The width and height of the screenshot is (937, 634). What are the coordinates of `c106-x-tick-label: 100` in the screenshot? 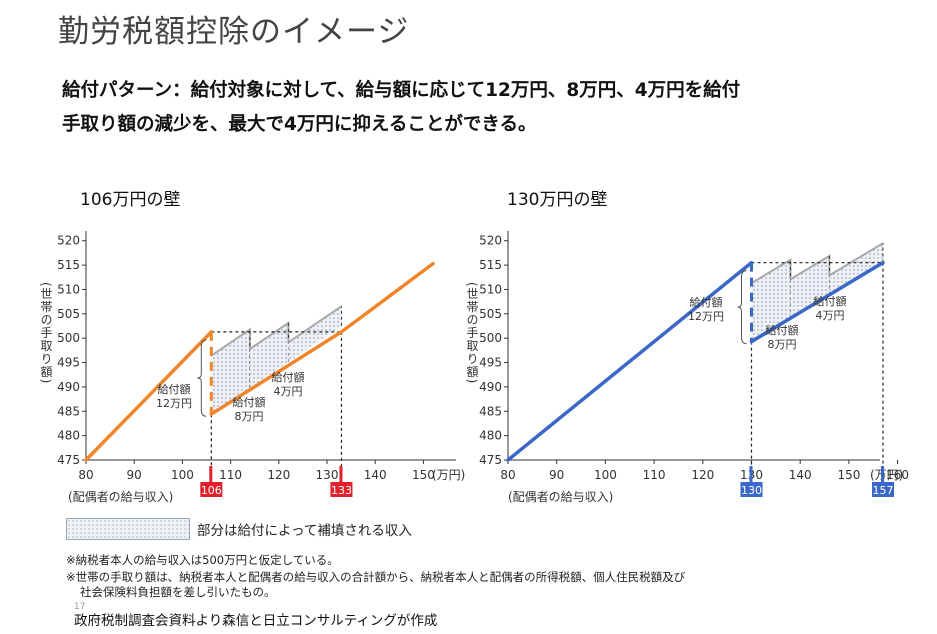 It's located at (182, 475).